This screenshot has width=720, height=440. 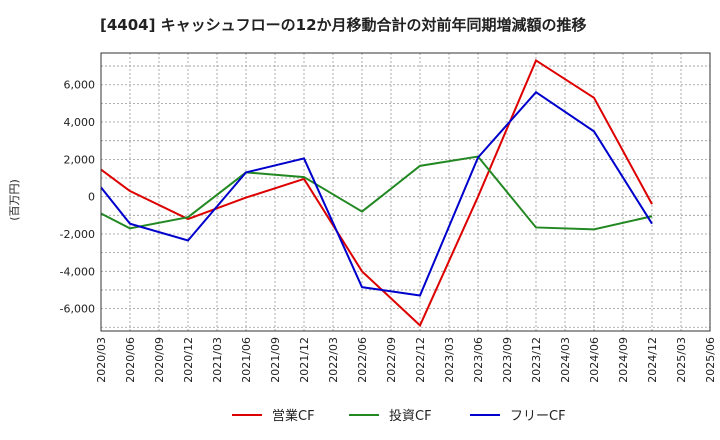 What do you see at coordinates (362, 360) in the screenshot?
I see `x-tick-label: 2022/06` at bounding box center [362, 360].